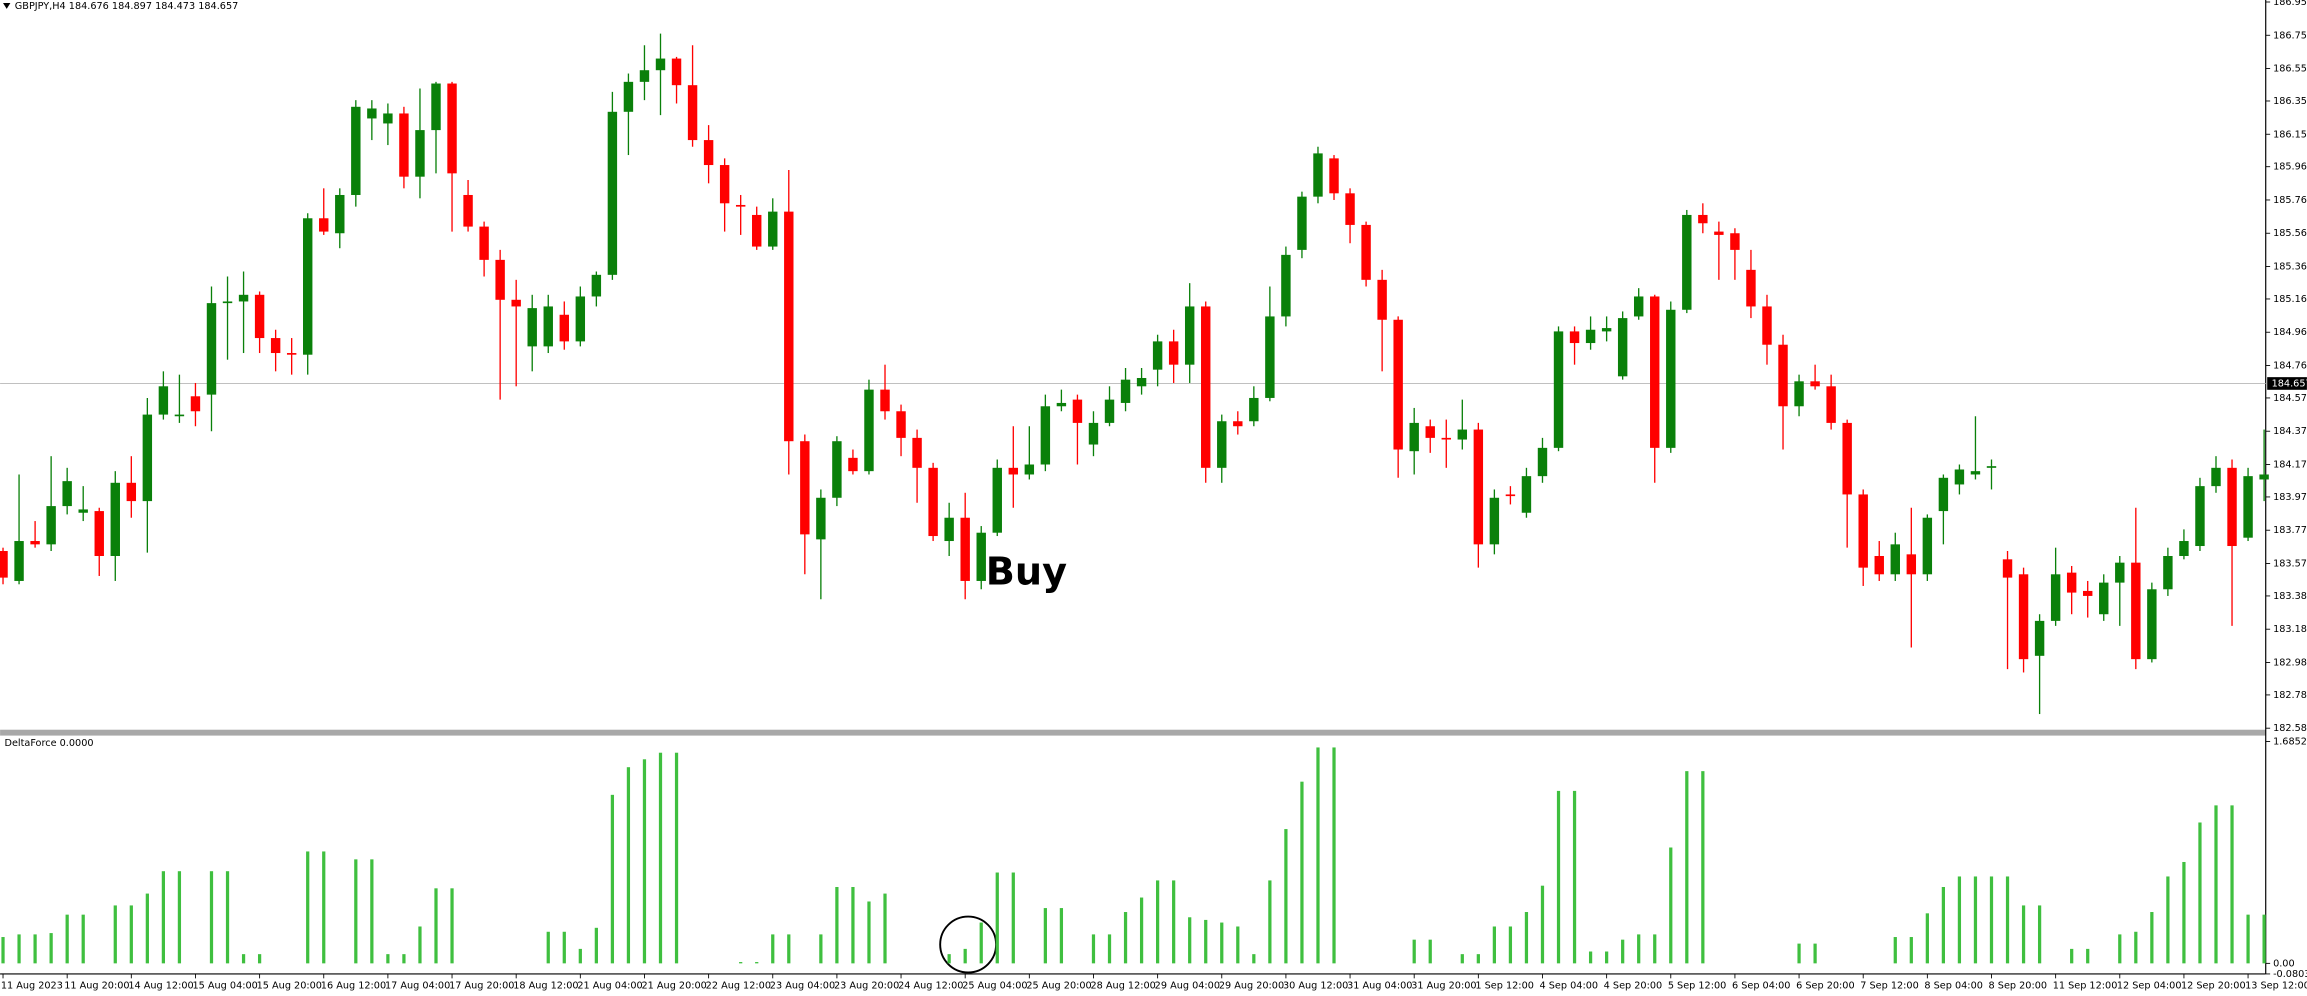 The width and height of the screenshot is (2307, 996). What do you see at coordinates (2290, 464) in the screenshot?
I see `y-tick-label: 184.170` at bounding box center [2290, 464].